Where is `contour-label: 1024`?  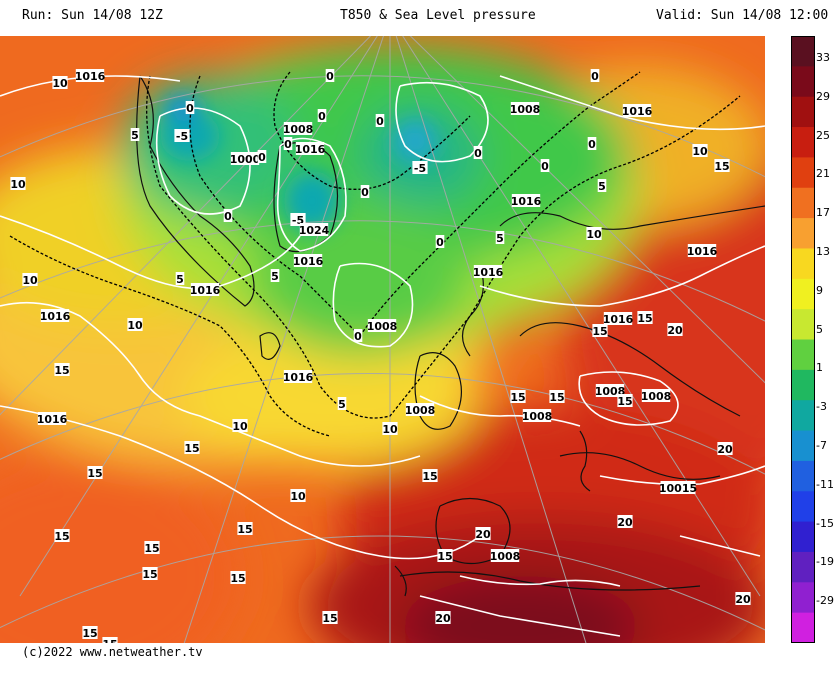 contour-label: 1024 is located at coordinates (314, 230).